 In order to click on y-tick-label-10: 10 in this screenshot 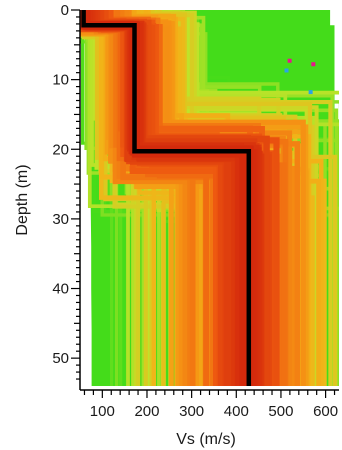, I will do `click(60, 80)`.